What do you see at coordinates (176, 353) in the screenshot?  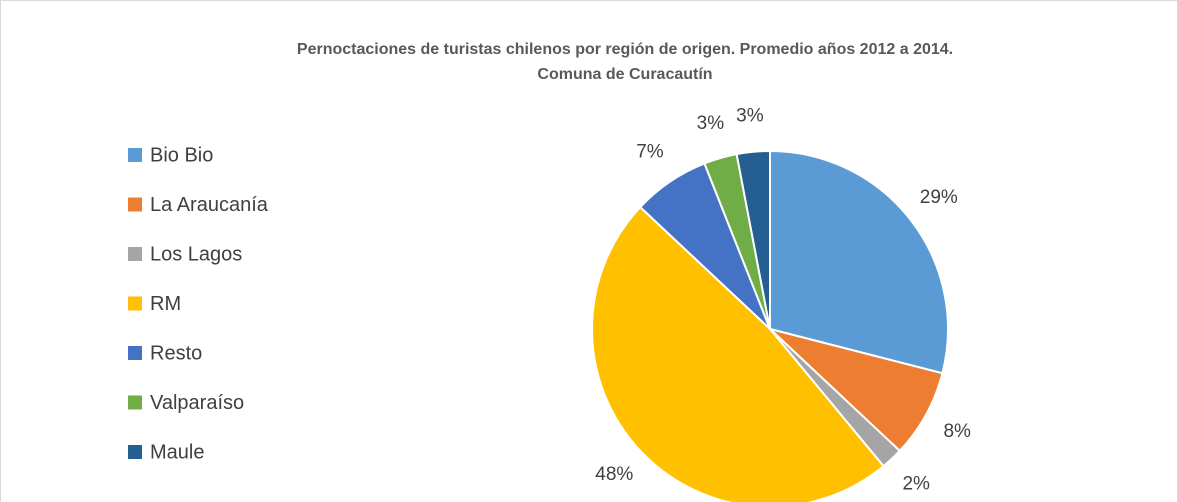 I see `legend-label: Resto` at bounding box center [176, 353].